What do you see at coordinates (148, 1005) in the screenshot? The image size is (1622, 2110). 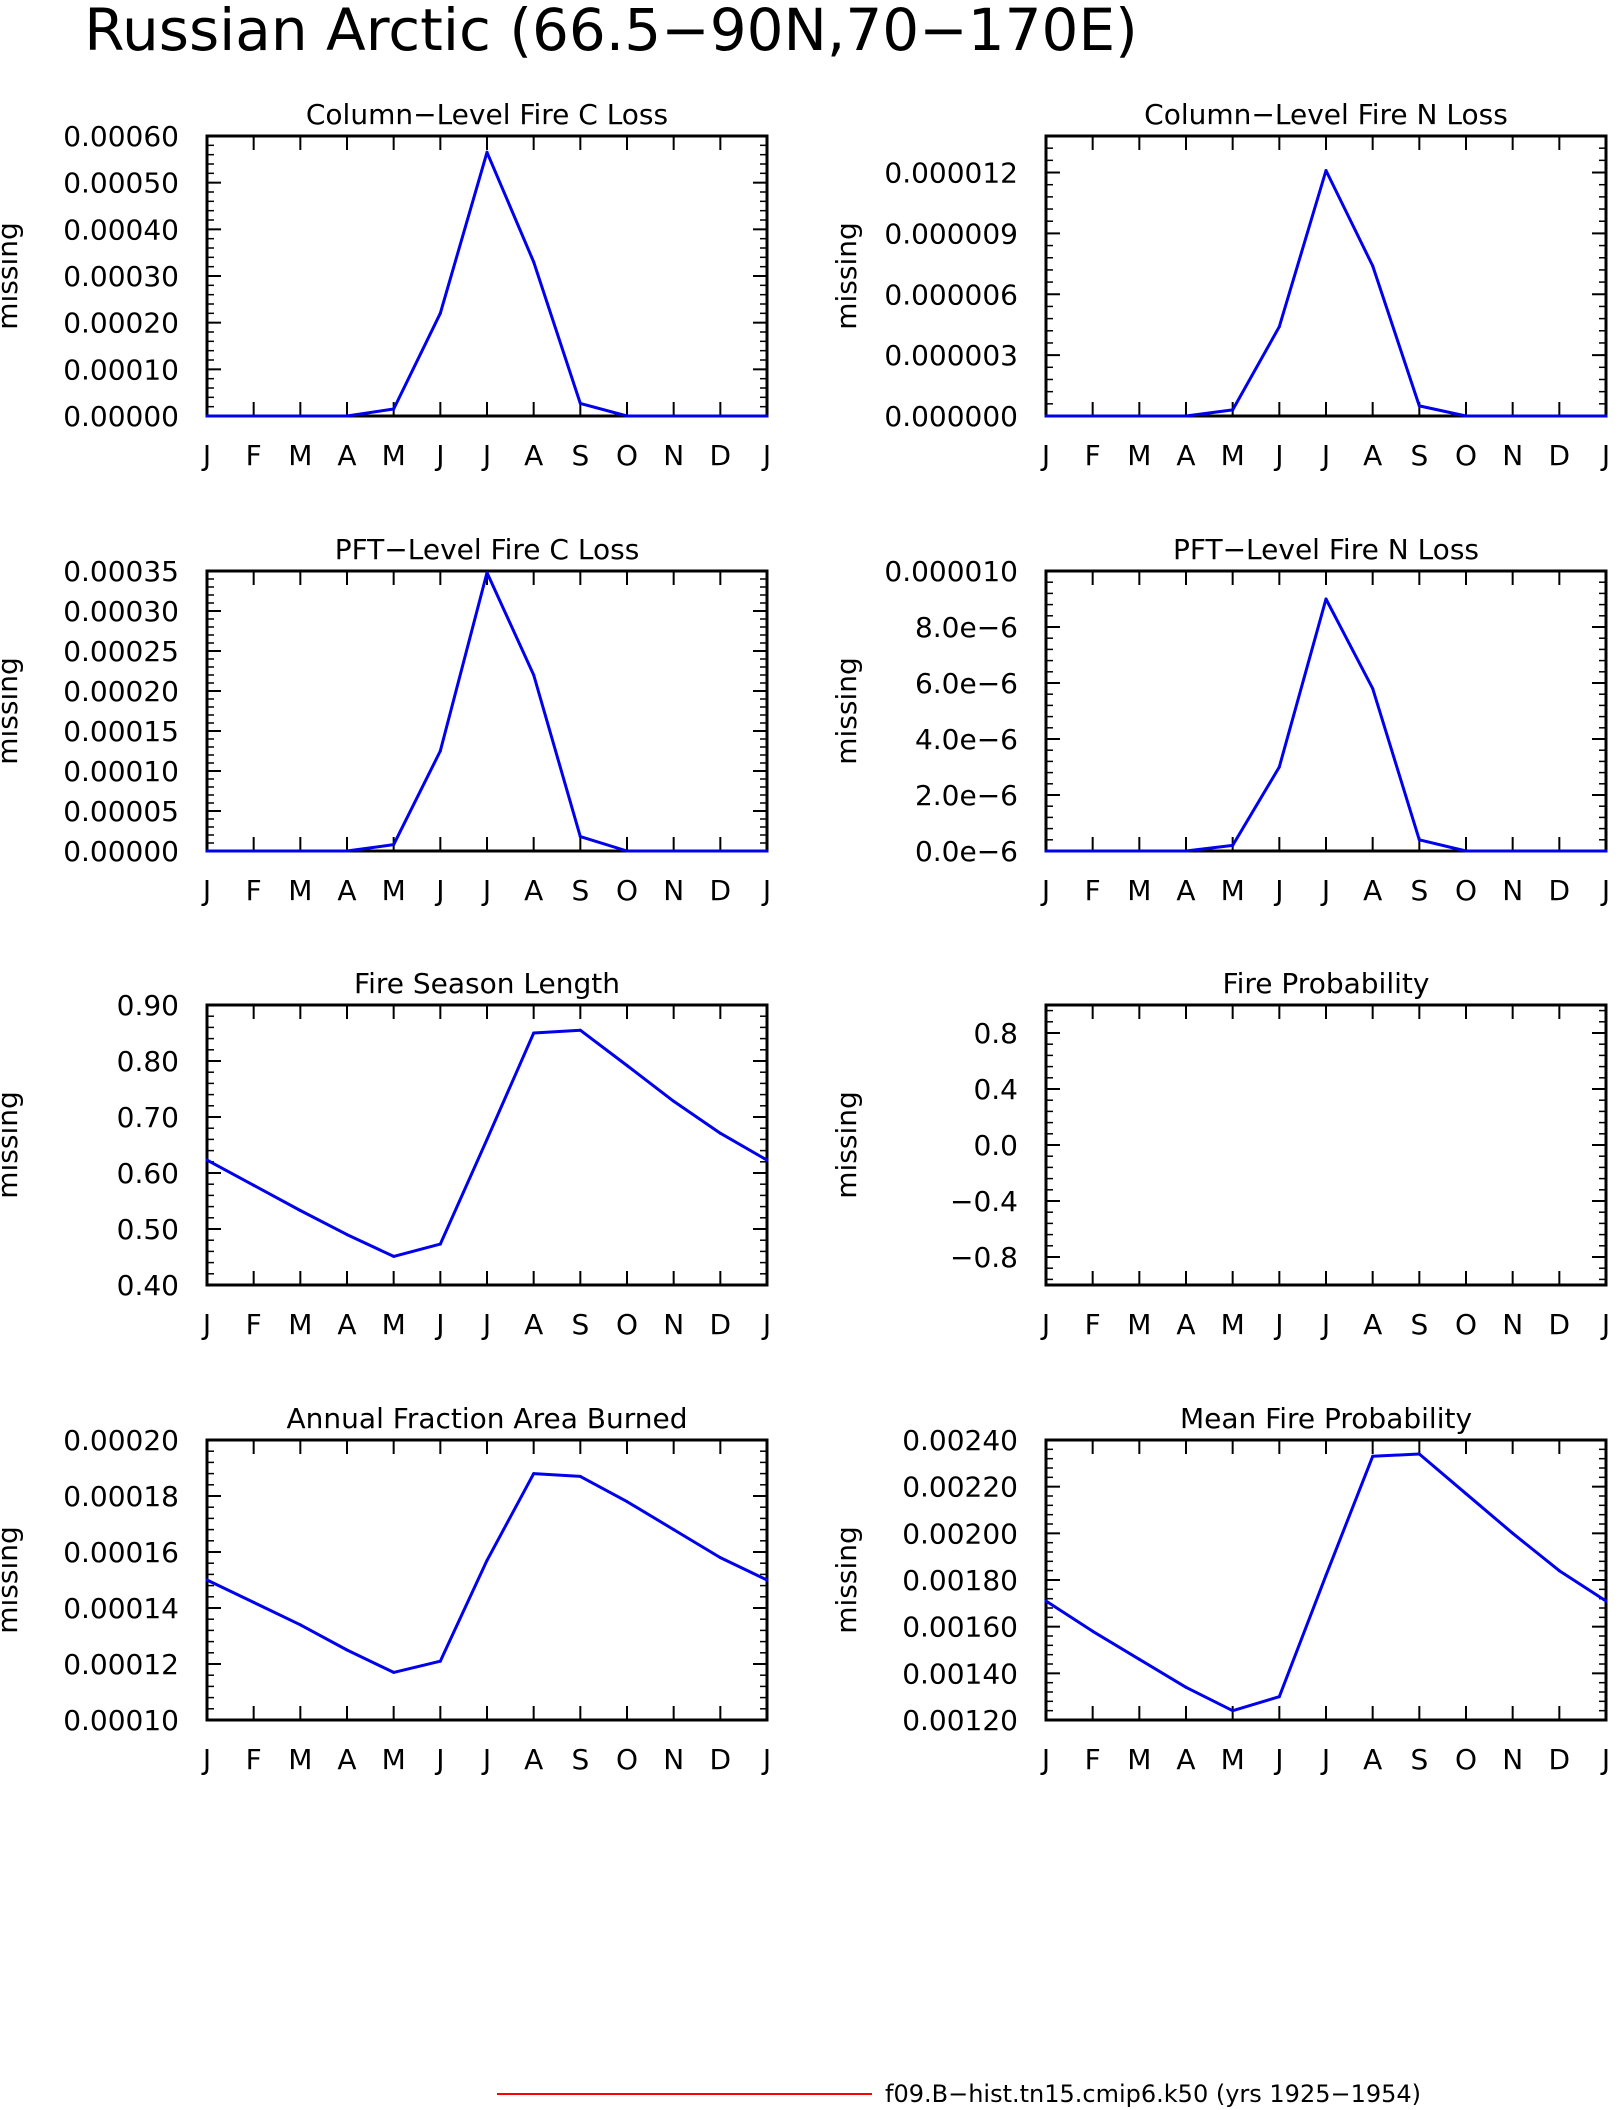 I see `y-tick-label: 0.90` at bounding box center [148, 1005].